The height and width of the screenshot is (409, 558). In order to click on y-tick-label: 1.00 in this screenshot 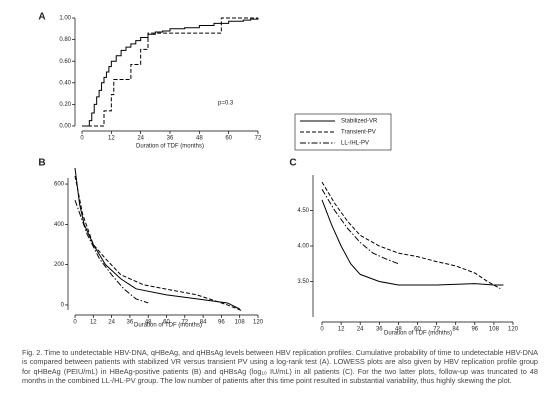, I will do `click(65, 19)`.